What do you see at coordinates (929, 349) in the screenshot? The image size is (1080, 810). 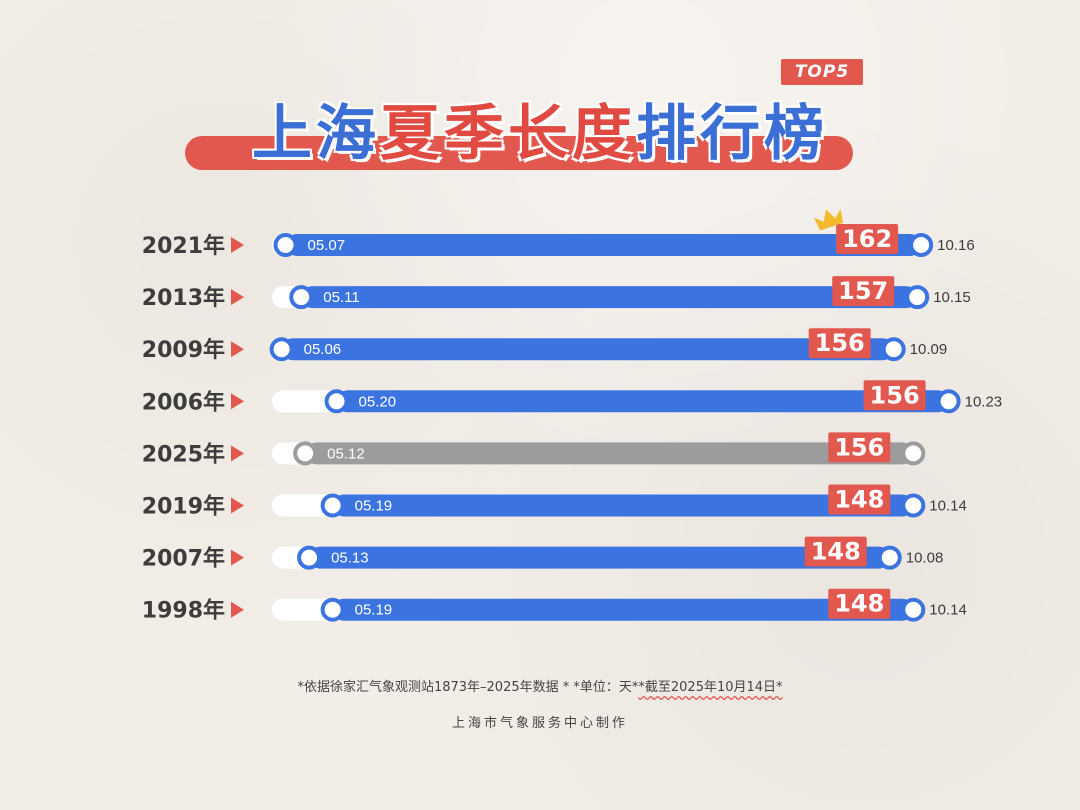 I see `end-date-label: 10.09` at bounding box center [929, 349].